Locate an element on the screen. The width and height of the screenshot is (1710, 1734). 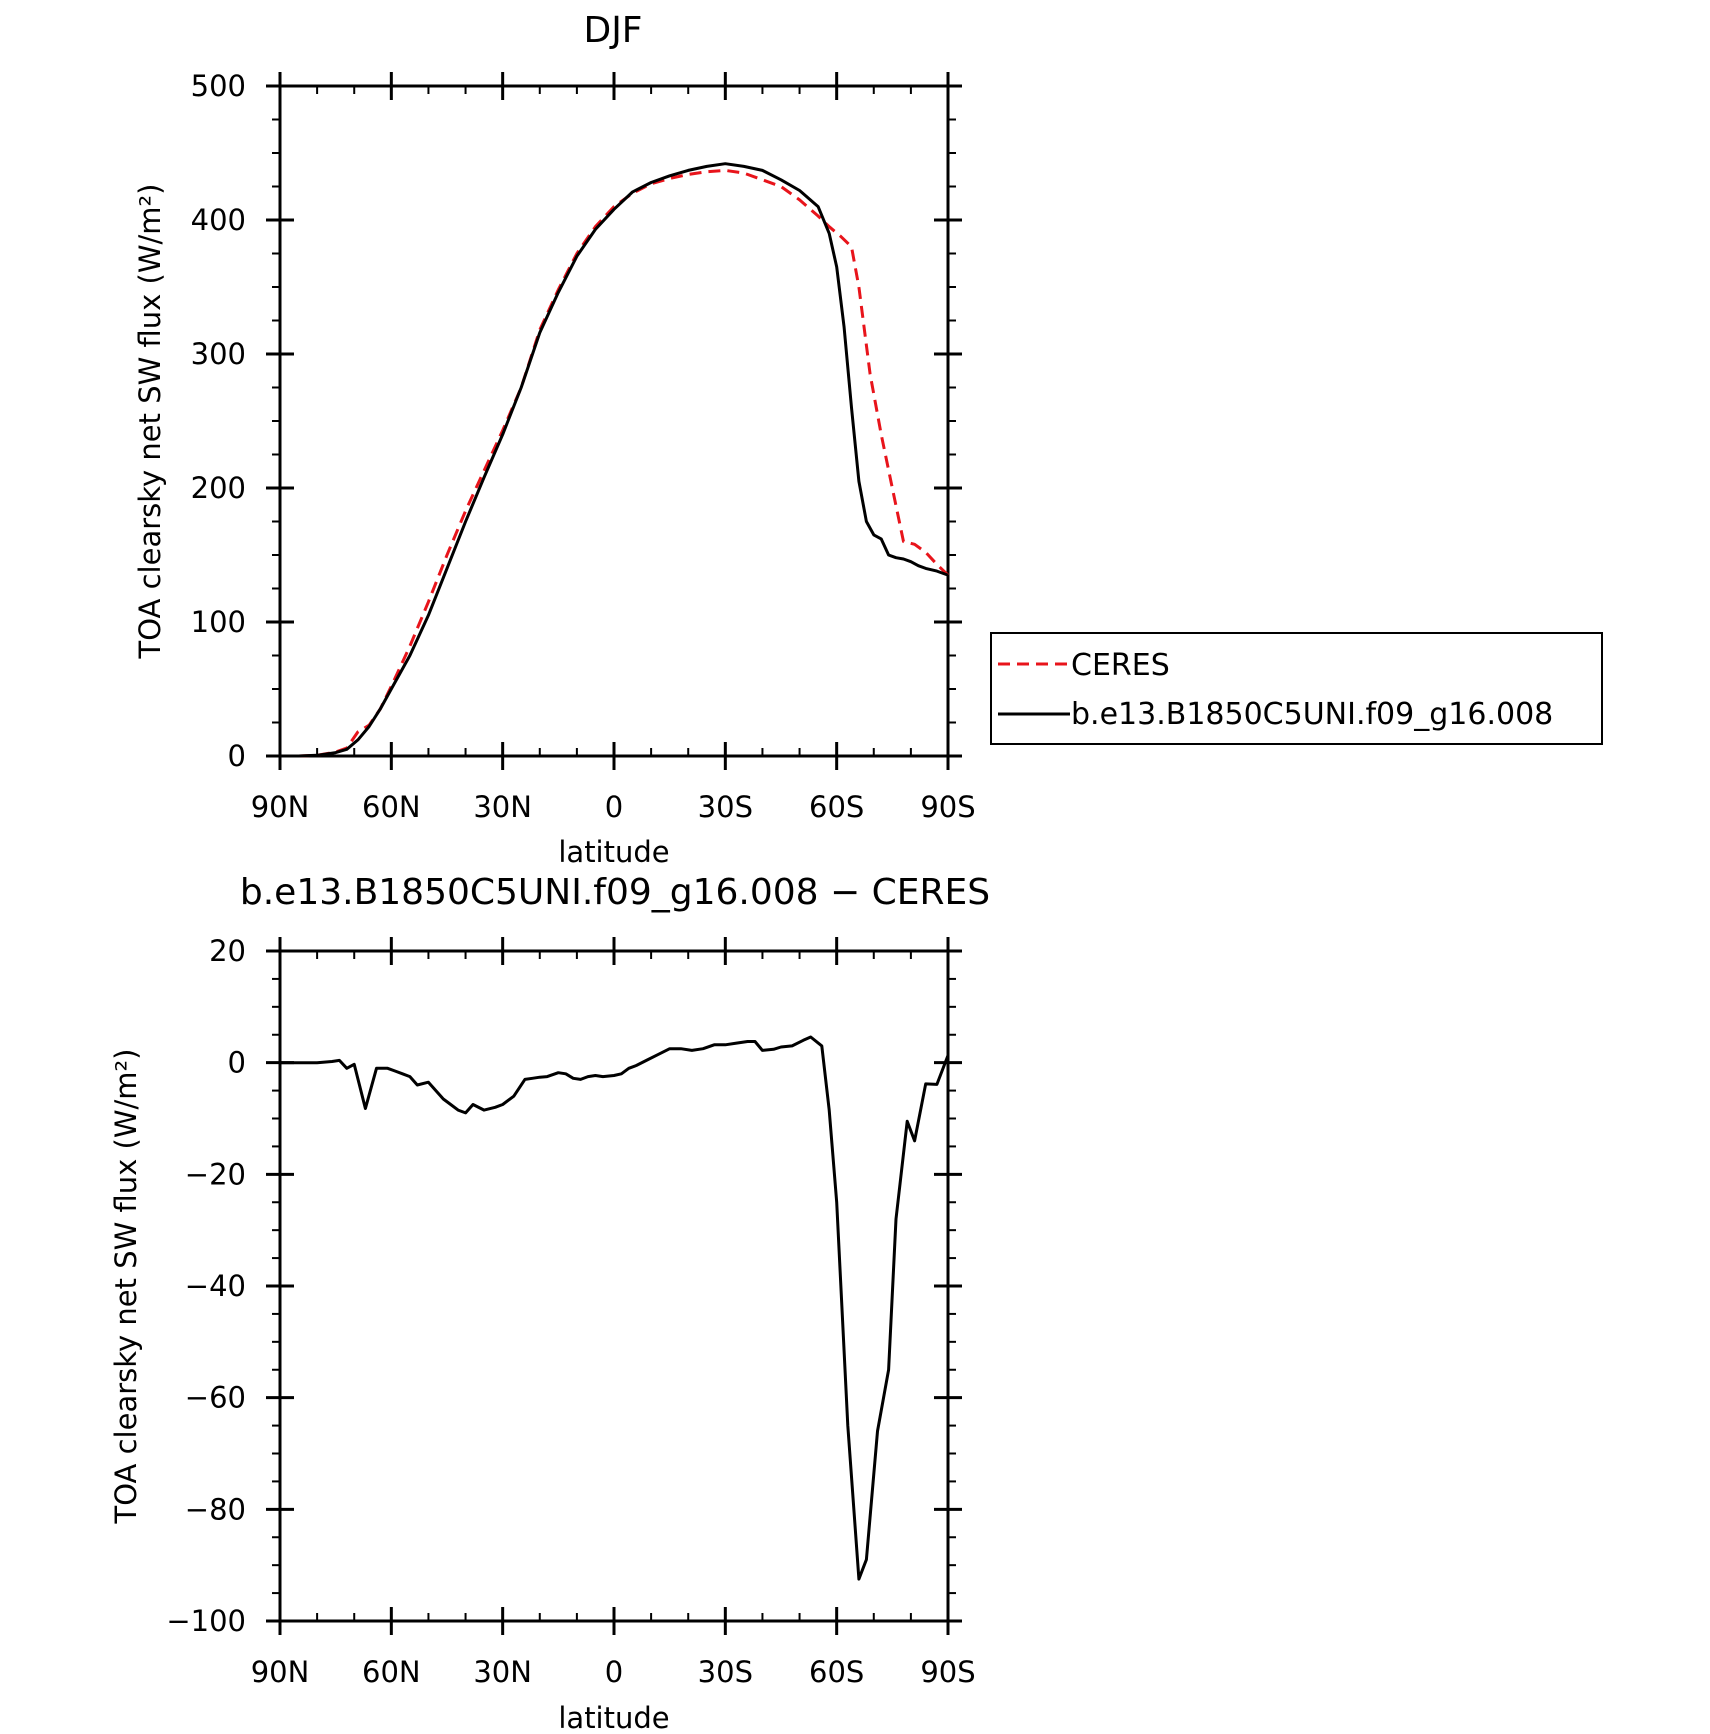
y-tick-label: 100 is located at coordinates (218, 622).